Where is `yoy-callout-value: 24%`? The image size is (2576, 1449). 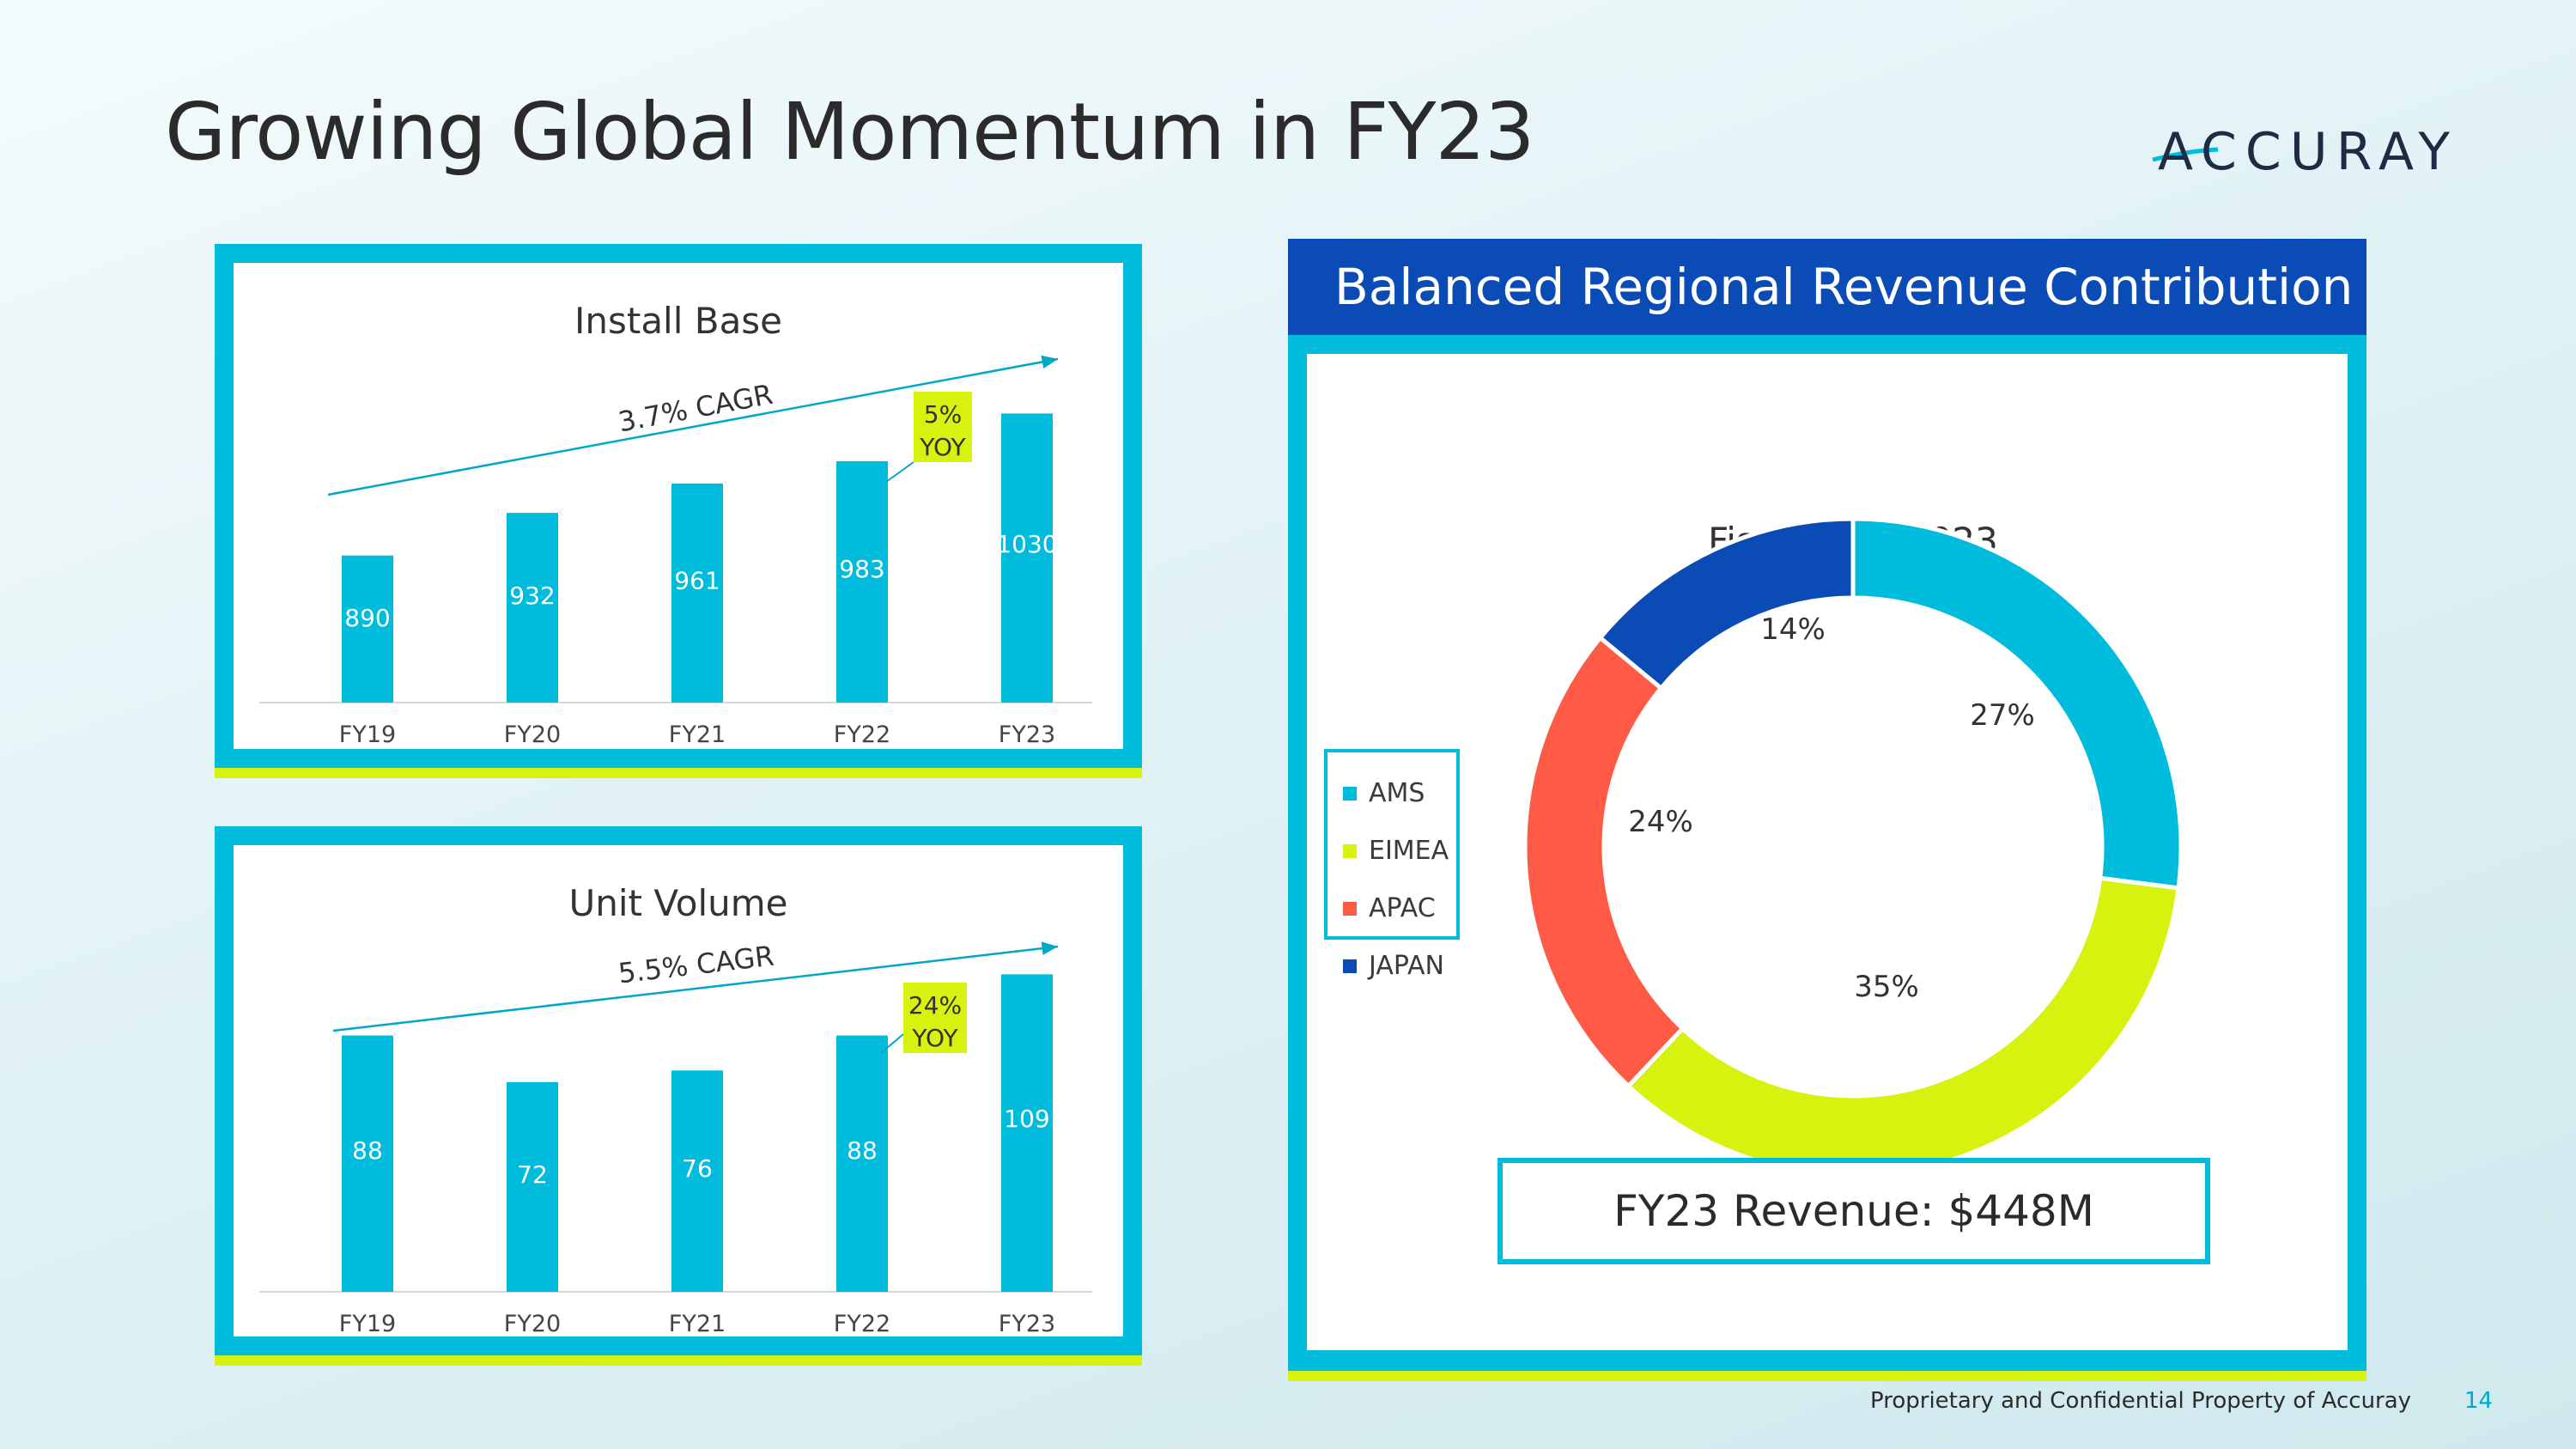 yoy-callout-value: 24% is located at coordinates (935, 1006).